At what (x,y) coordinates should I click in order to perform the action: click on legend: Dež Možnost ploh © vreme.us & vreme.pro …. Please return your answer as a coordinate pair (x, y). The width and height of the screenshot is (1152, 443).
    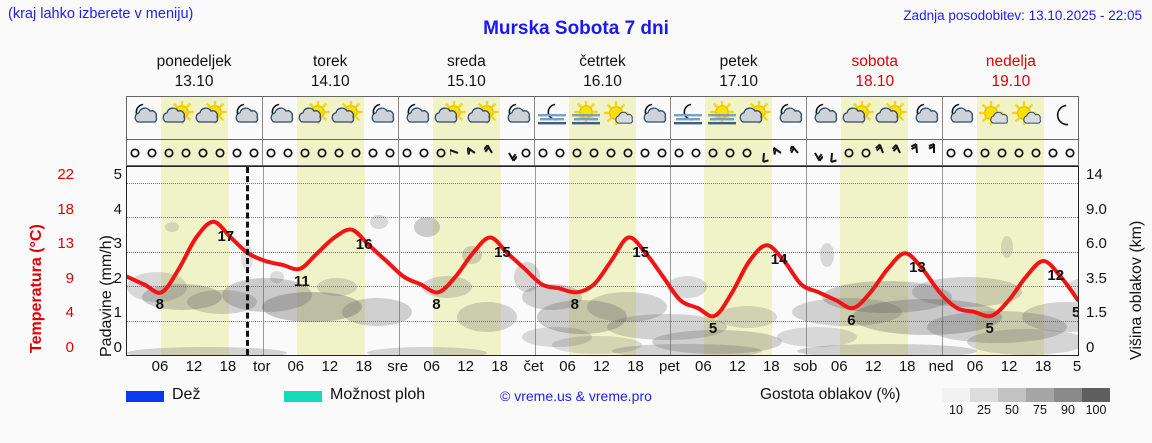
    Looking at the image, I should click on (576, 404).